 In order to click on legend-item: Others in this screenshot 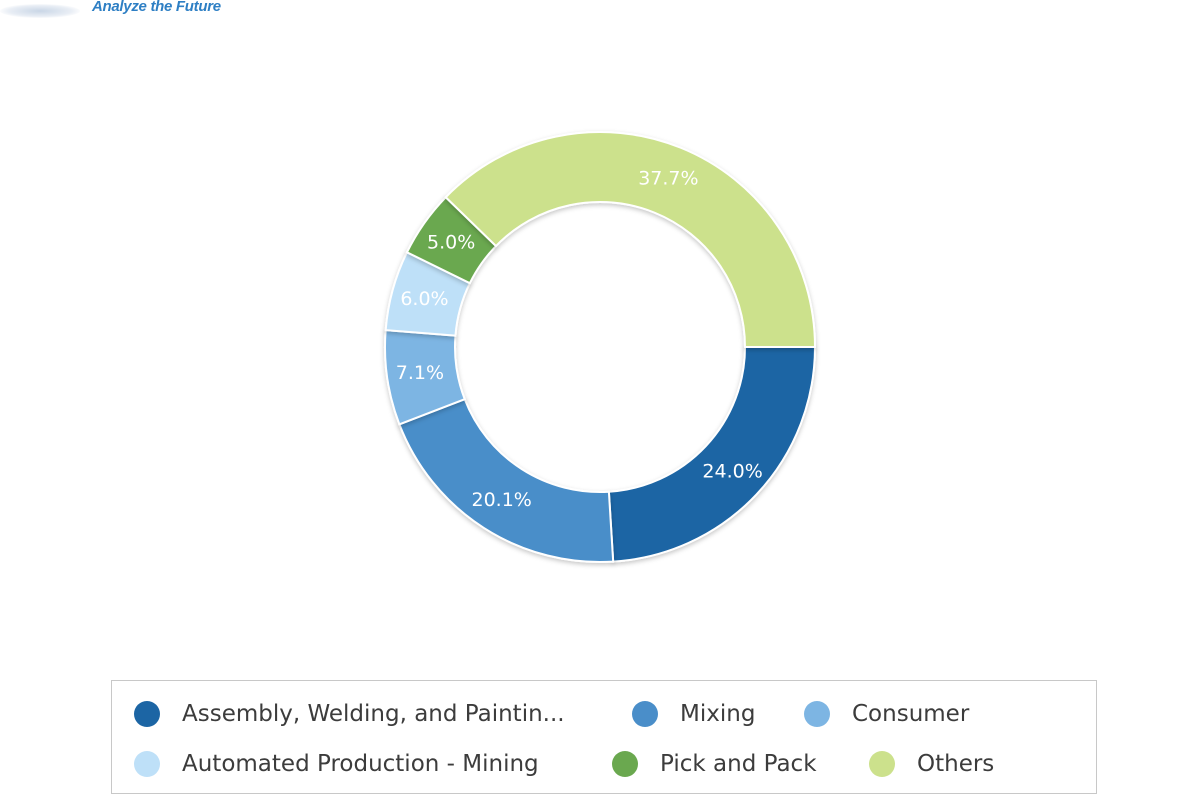, I will do `click(931, 764)`.